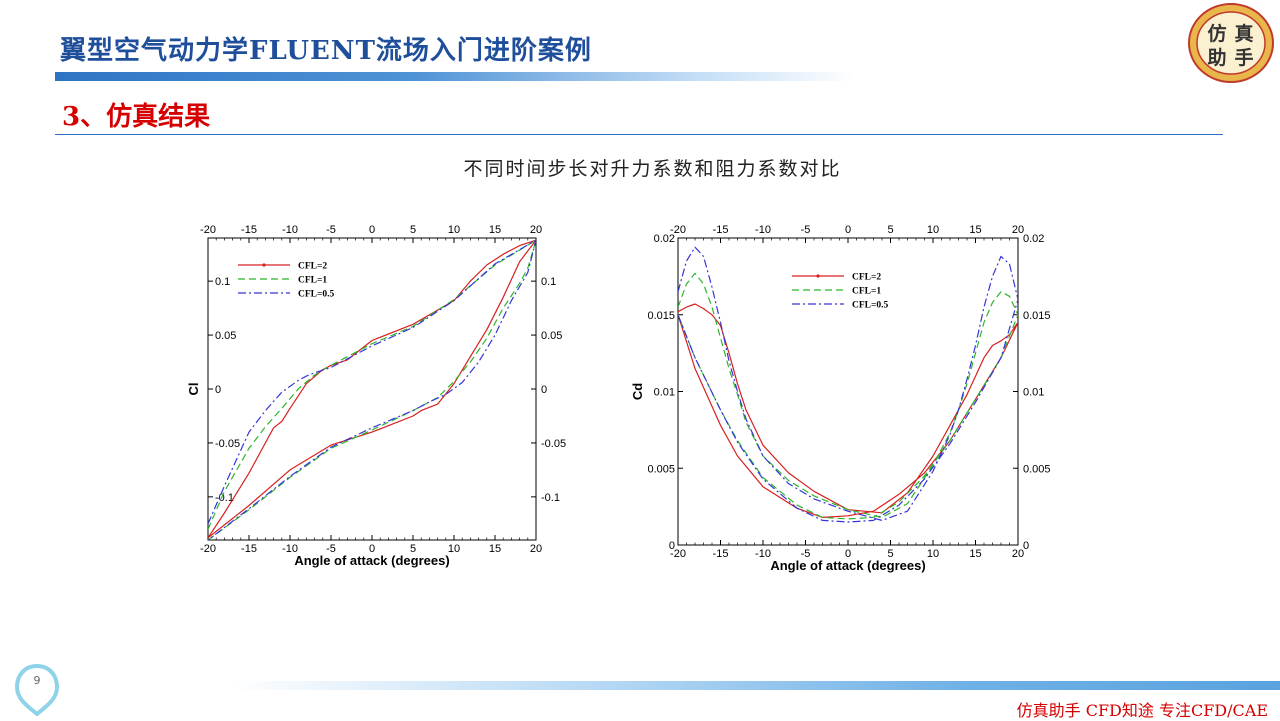 The width and height of the screenshot is (1280, 721). I want to click on y-tick-label-right: 0.015, so click(1036, 316).